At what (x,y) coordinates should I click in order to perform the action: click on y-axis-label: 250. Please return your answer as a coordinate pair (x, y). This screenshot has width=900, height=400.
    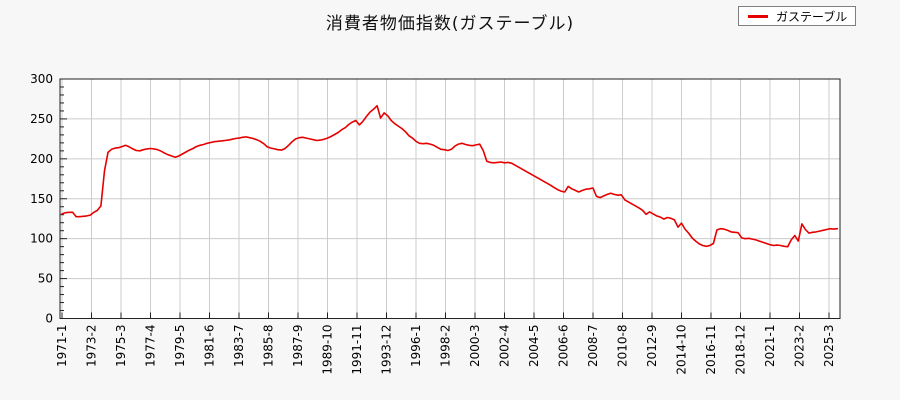
    Looking at the image, I should click on (41, 119).